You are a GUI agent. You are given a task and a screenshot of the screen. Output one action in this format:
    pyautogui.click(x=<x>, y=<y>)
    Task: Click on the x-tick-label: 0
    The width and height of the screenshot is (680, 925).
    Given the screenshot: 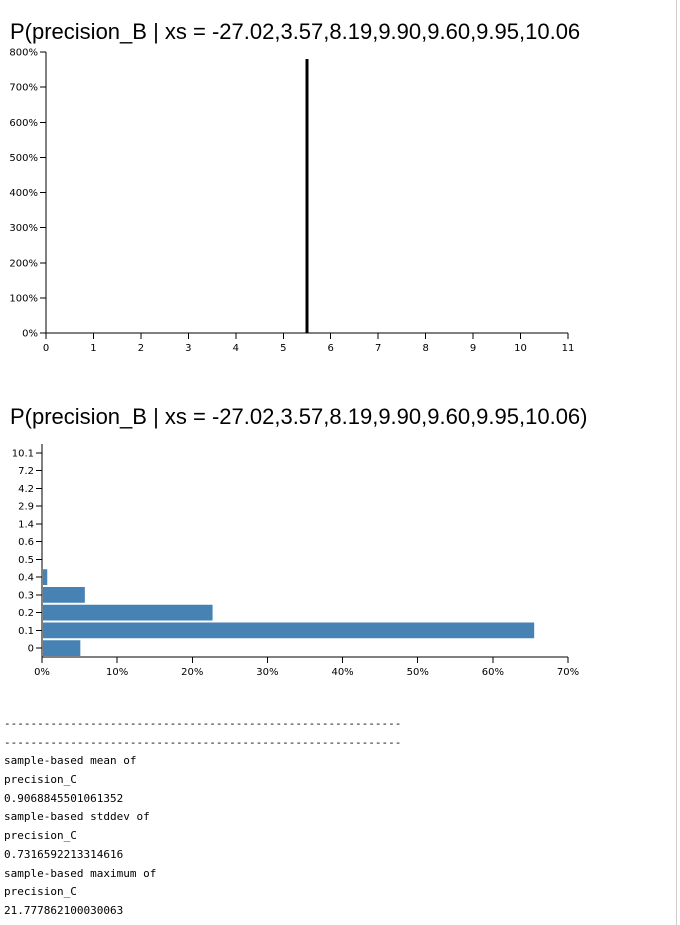 What is the action you would take?
    pyautogui.click(x=46, y=348)
    